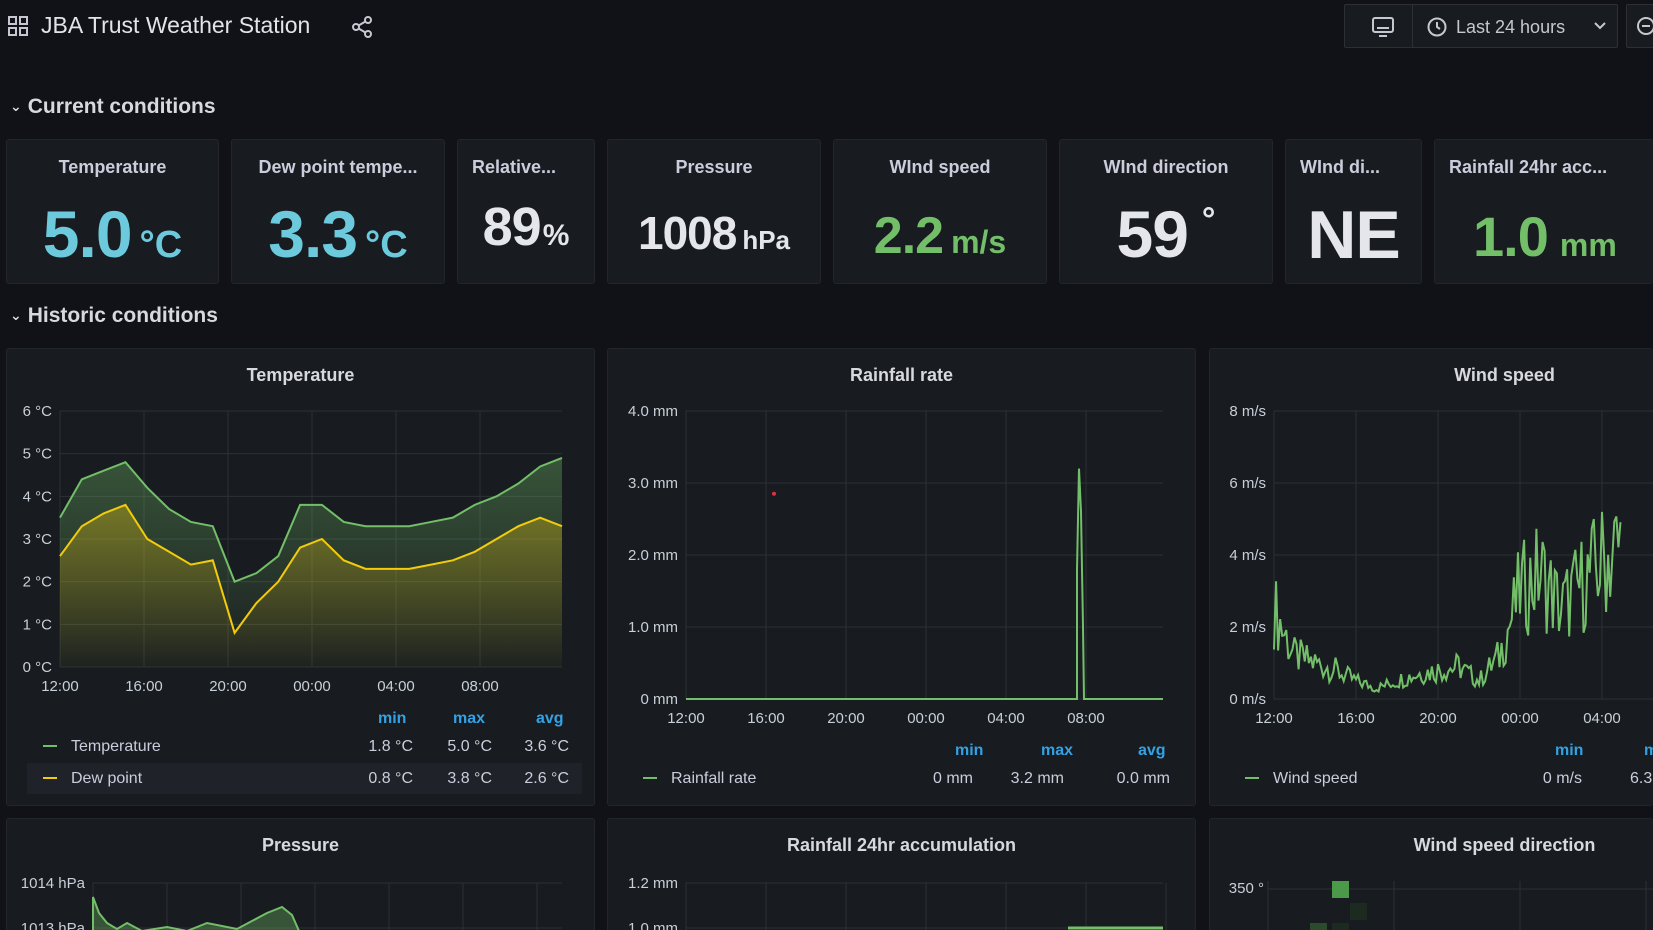 The image size is (1653, 930). I want to click on stat-panel-dew-point: Dew point tempe... 3.3 °C, so click(338, 211).